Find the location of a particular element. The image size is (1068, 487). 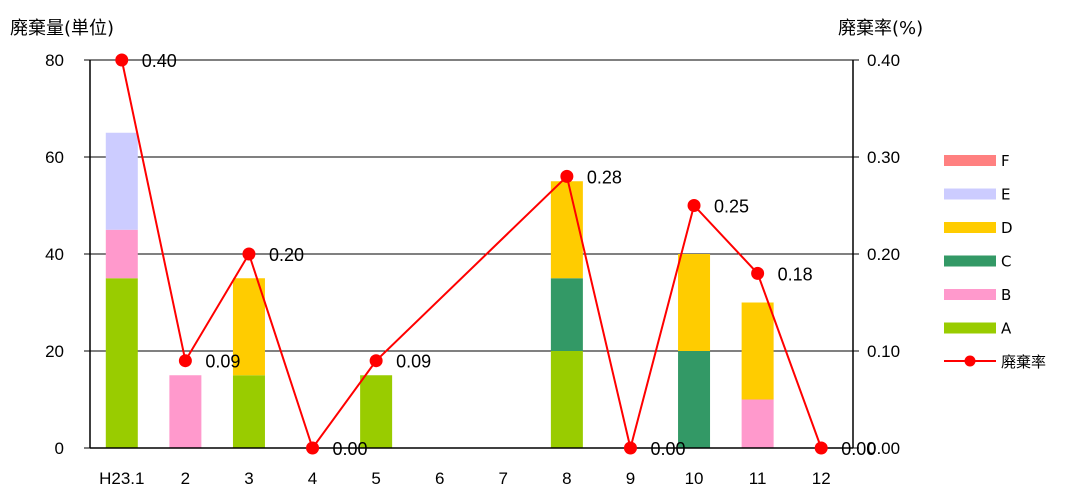

legend-swatch-A is located at coordinates (970, 328).